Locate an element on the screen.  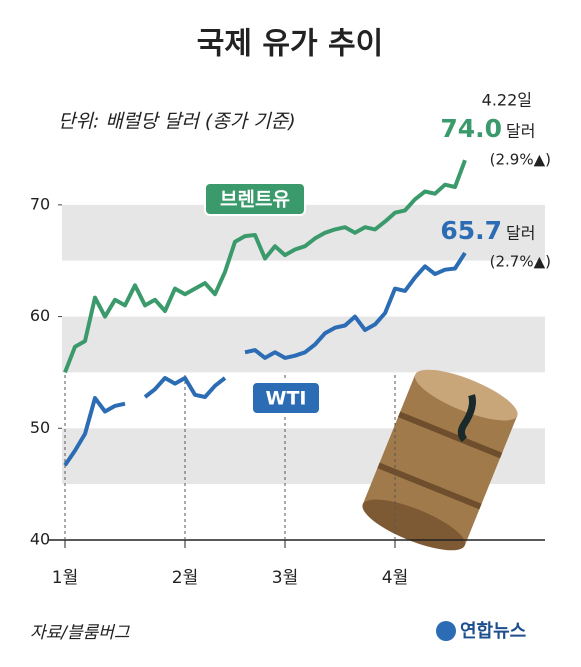
y-tick-label: 40 is located at coordinates (40, 539).